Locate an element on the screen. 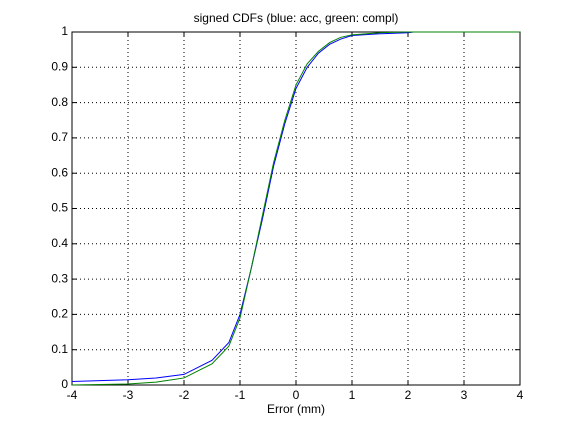  y-tick-label: 0.3 is located at coordinates (59, 278).